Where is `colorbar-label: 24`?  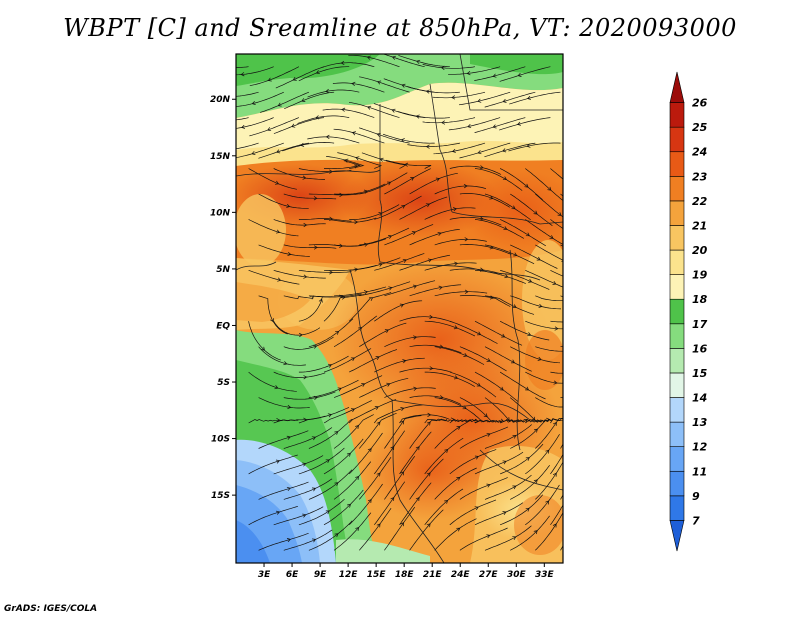 colorbar-label: 24 is located at coordinates (699, 152).